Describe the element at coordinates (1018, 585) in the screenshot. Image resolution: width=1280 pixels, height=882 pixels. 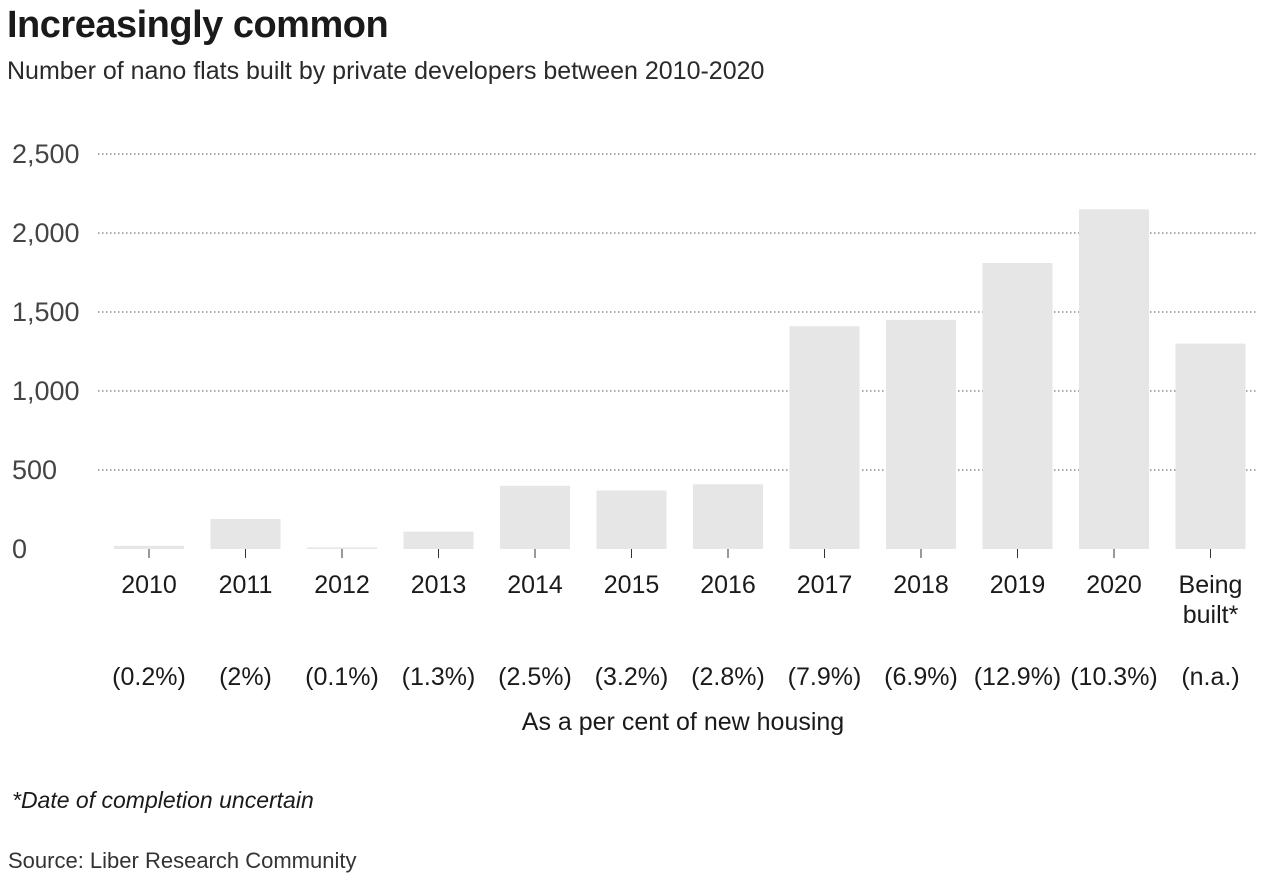
I see `x-tick-label: 2019` at that location.